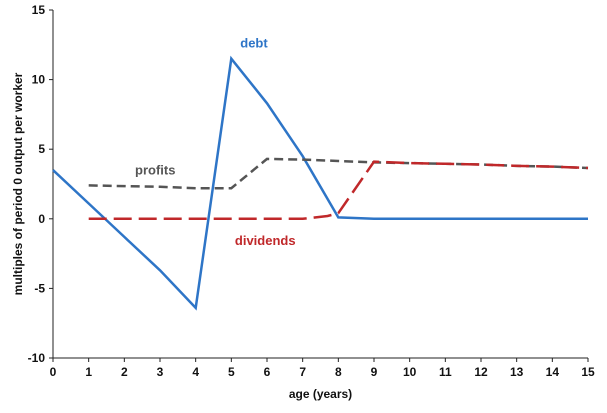  Describe the element at coordinates (302, 372) in the screenshot. I see `x-tick-label: 7` at that location.